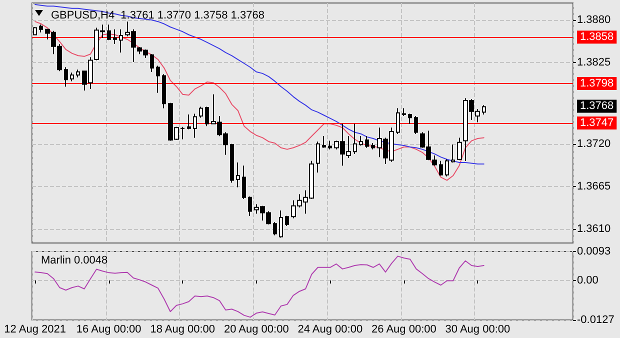 Image resolution: width=620 pixels, height=338 pixels. Describe the element at coordinates (594, 20) in the screenshot. I see `y-tick-label: 1.3880` at that location.